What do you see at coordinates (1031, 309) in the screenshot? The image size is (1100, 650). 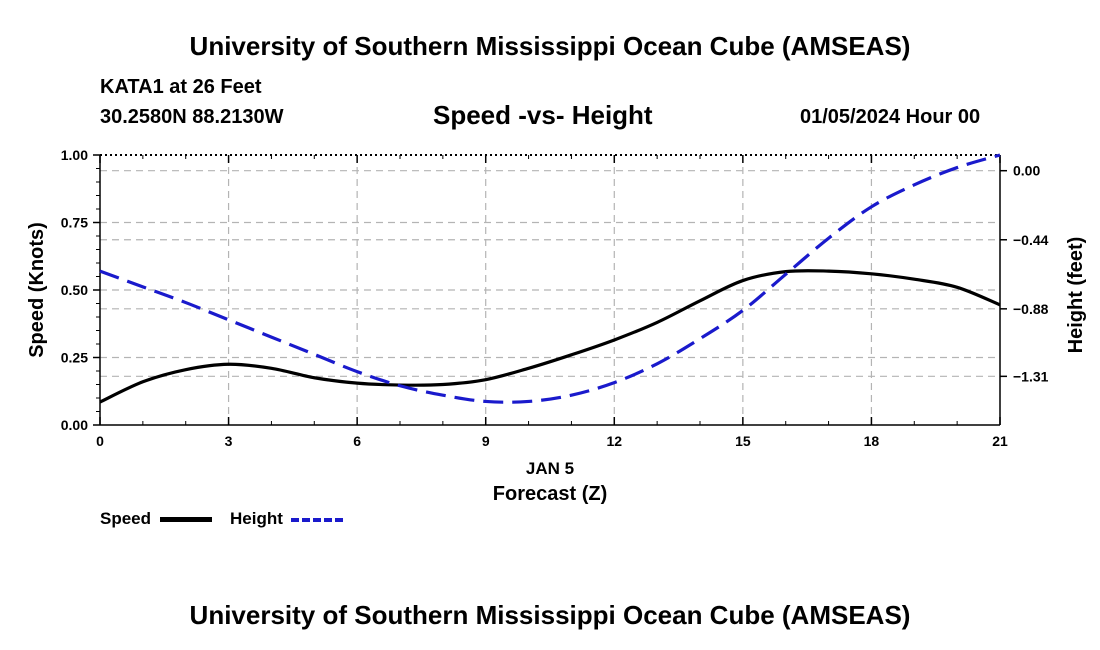 I see `y-right-tick-label: −0.88` at bounding box center [1031, 309].